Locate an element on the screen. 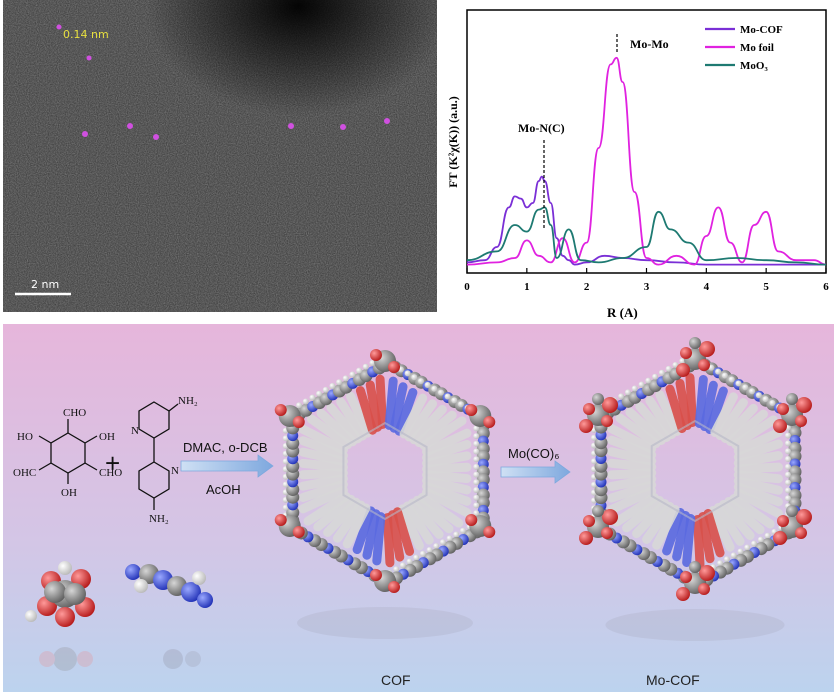  mo-cof-label: Mo-COF is located at coordinates (673, 680).